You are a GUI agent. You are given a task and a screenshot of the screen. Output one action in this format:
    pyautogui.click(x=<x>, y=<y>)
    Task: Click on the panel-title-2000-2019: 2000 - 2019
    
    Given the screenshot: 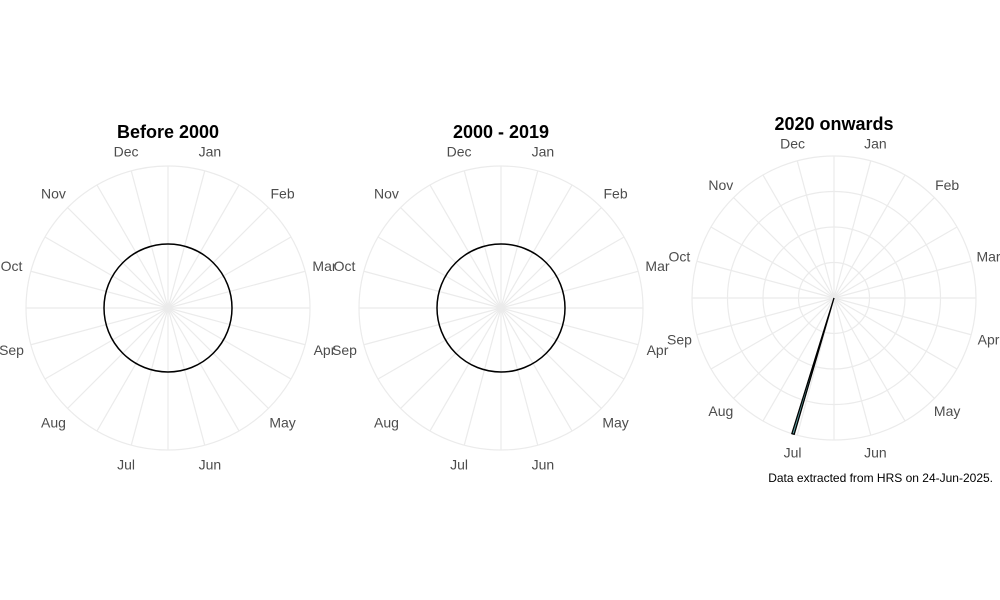 What is the action you would take?
    pyautogui.click(x=501, y=132)
    